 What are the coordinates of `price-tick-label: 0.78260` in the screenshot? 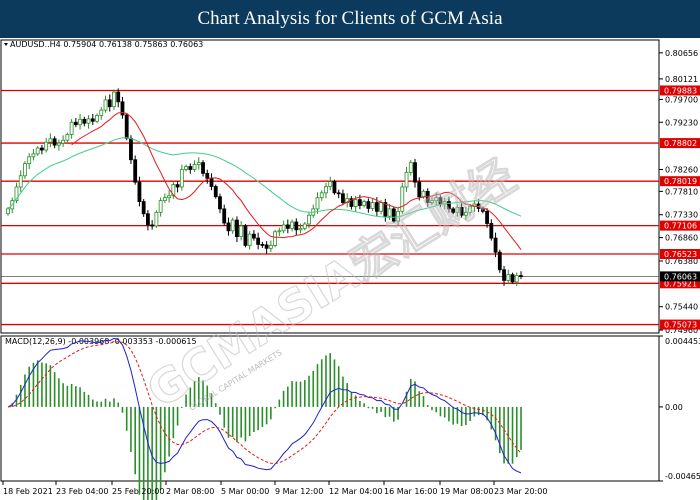 It's located at (681, 169).